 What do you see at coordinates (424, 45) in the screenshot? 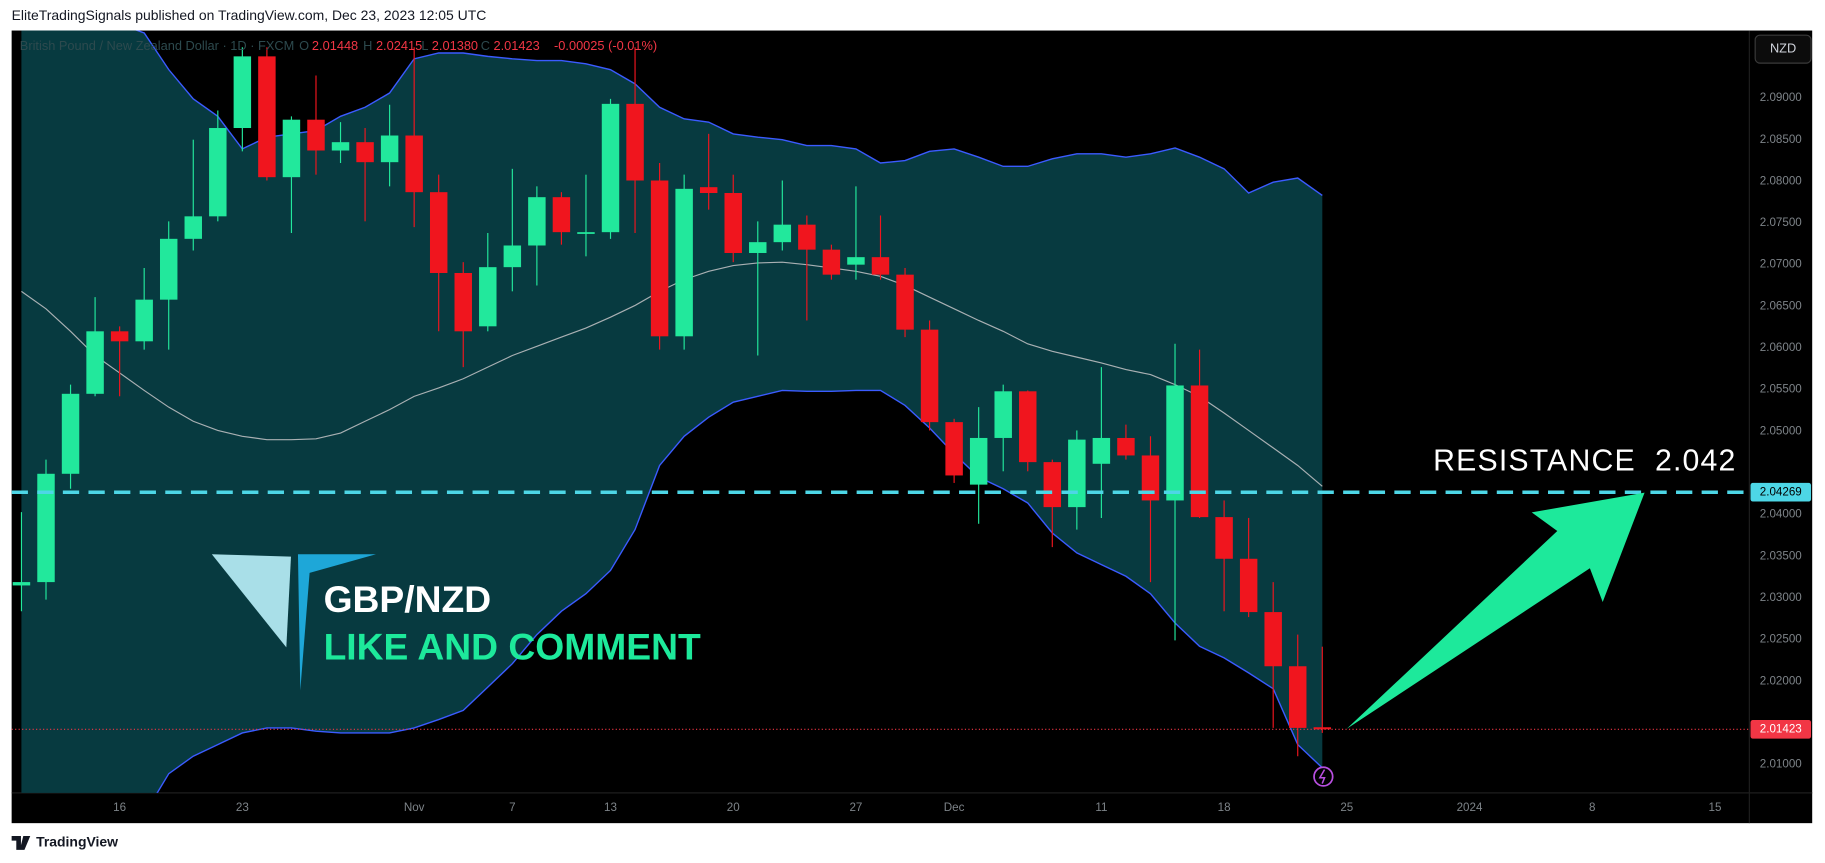
I see `legend-l: L` at bounding box center [424, 45].